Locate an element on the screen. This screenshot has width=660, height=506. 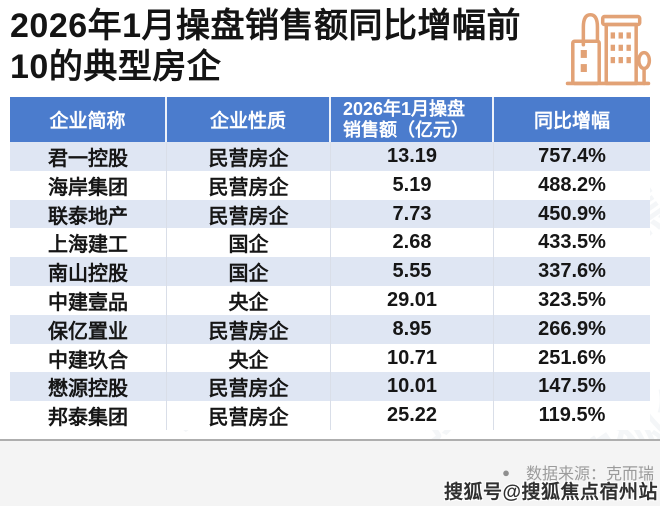
table-row: 君一控股 民营房企 13.19 757.4% is located at coordinates (330, 156).